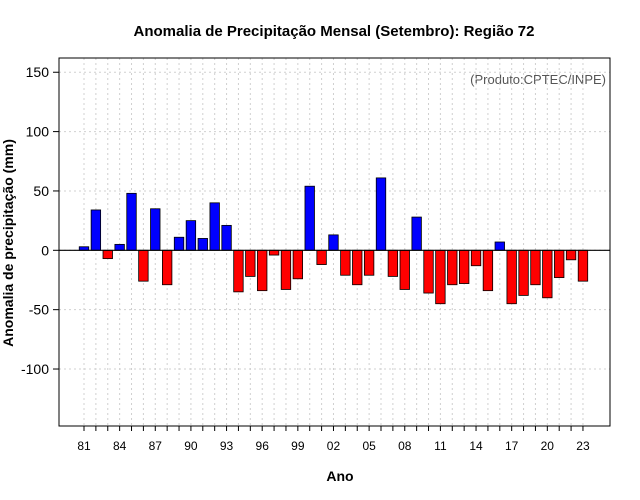  Describe the element at coordinates (38, 72) in the screenshot. I see `y-tick-label: 150` at that location.